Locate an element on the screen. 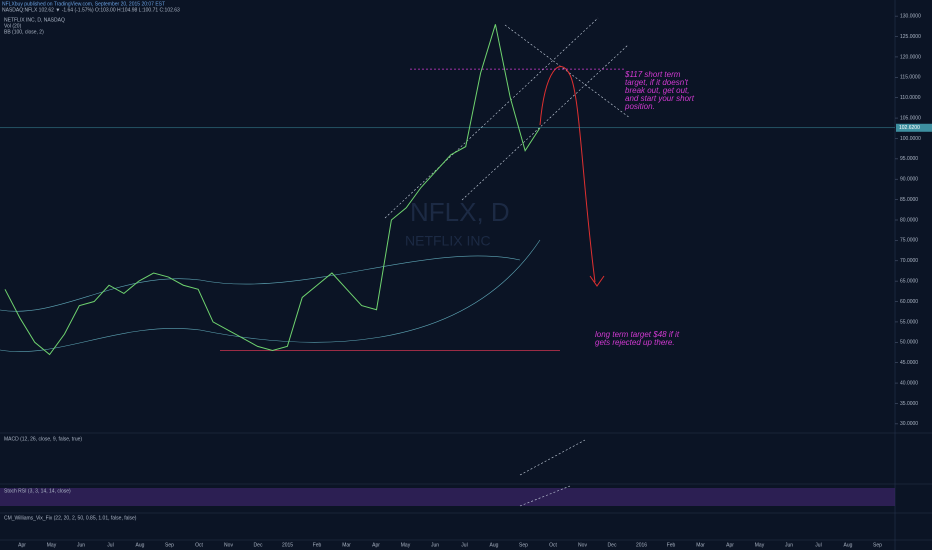 The image size is (932, 550). y-tick-label: 75.0000 is located at coordinates (909, 241).